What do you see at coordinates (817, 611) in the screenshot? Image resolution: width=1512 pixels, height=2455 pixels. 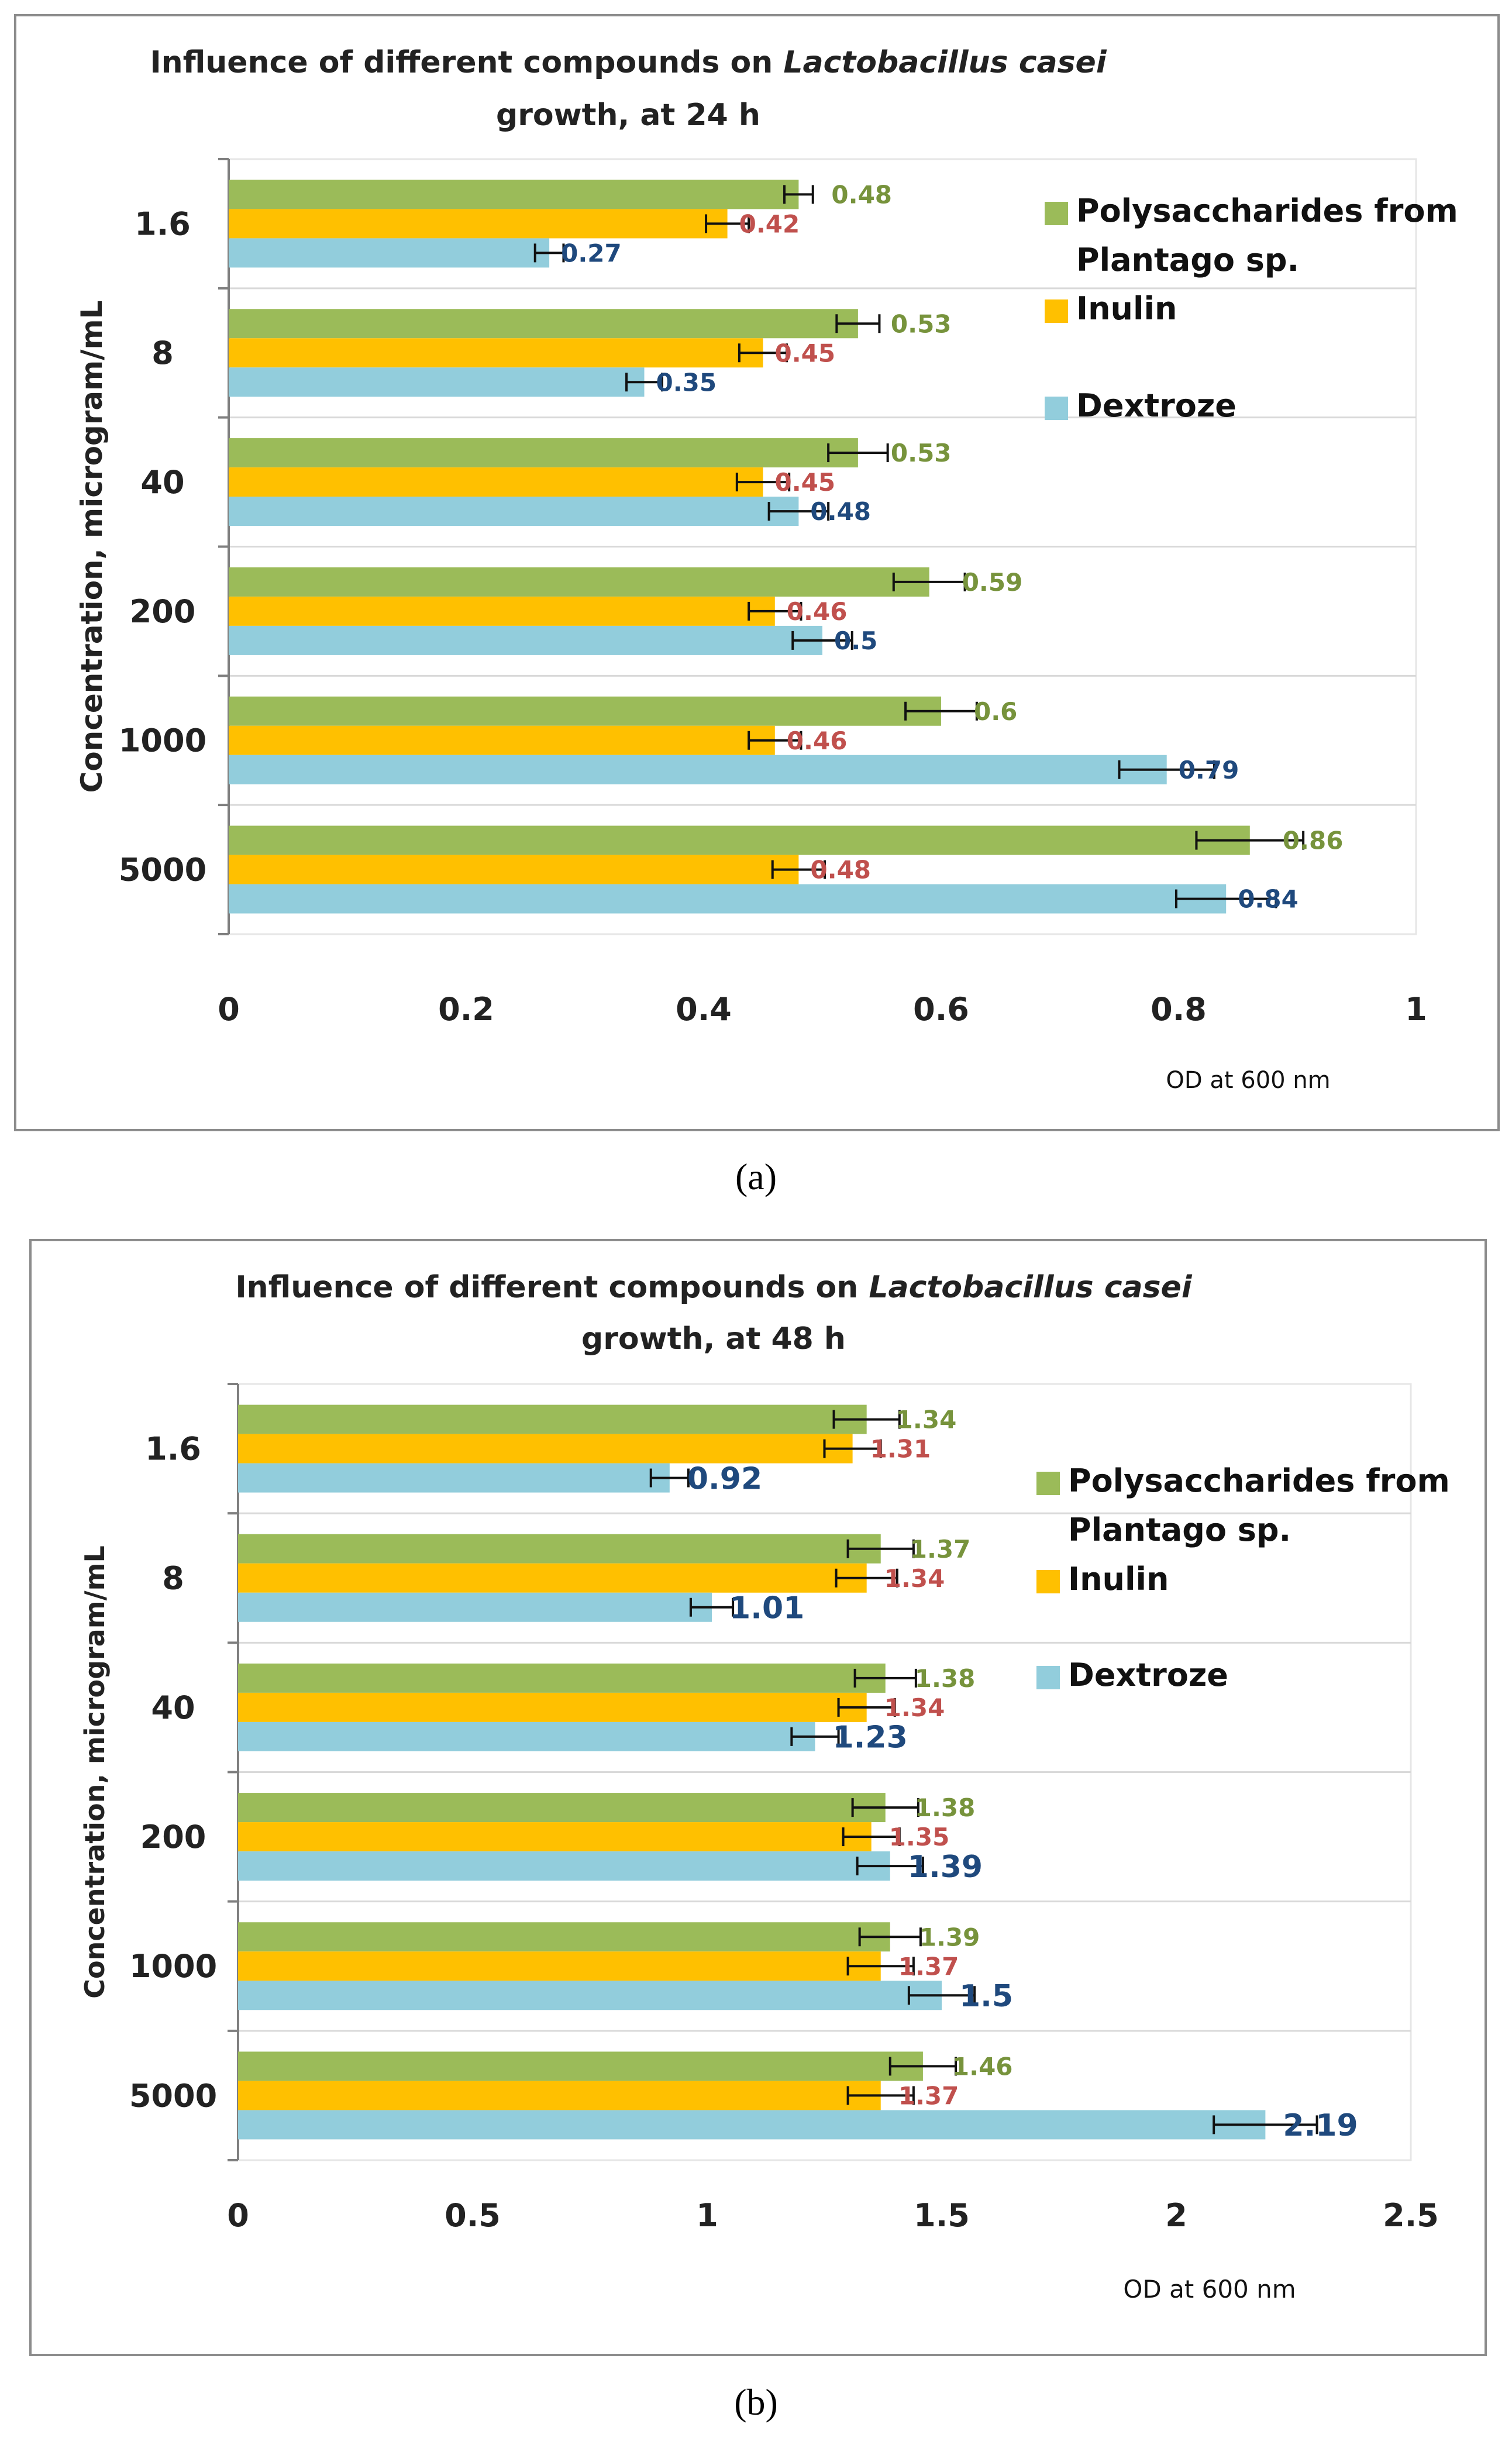 I see `data-label-inulin: 0.46` at bounding box center [817, 611].